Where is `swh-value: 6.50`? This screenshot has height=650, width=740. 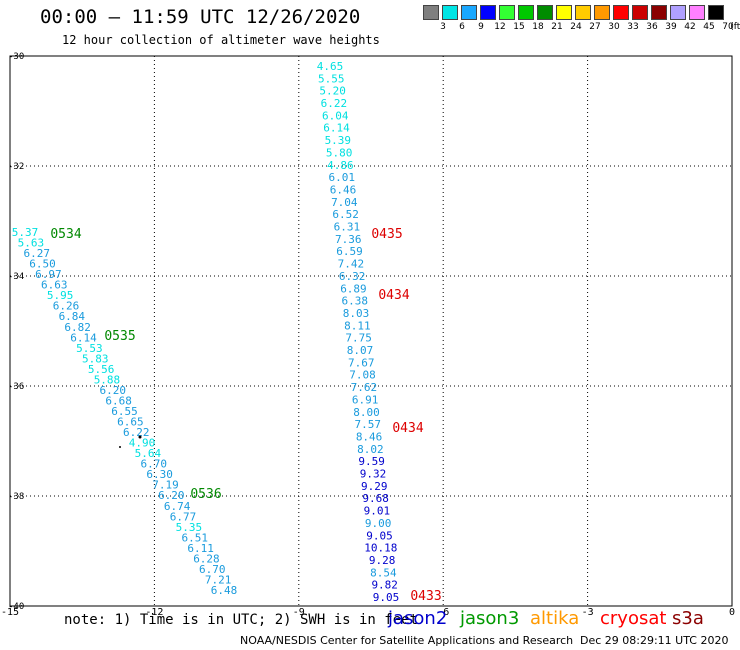
swh-value: 6.50 is located at coordinates (42, 264).